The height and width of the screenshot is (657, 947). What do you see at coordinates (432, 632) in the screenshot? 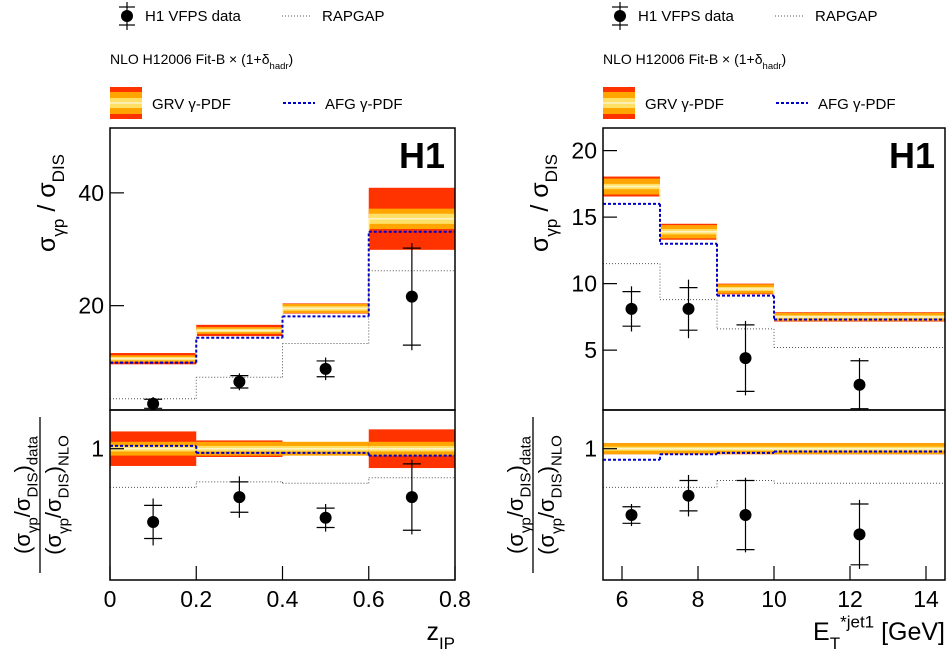
I see `x-axis-label-part: z` at bounding box center [432, 632].